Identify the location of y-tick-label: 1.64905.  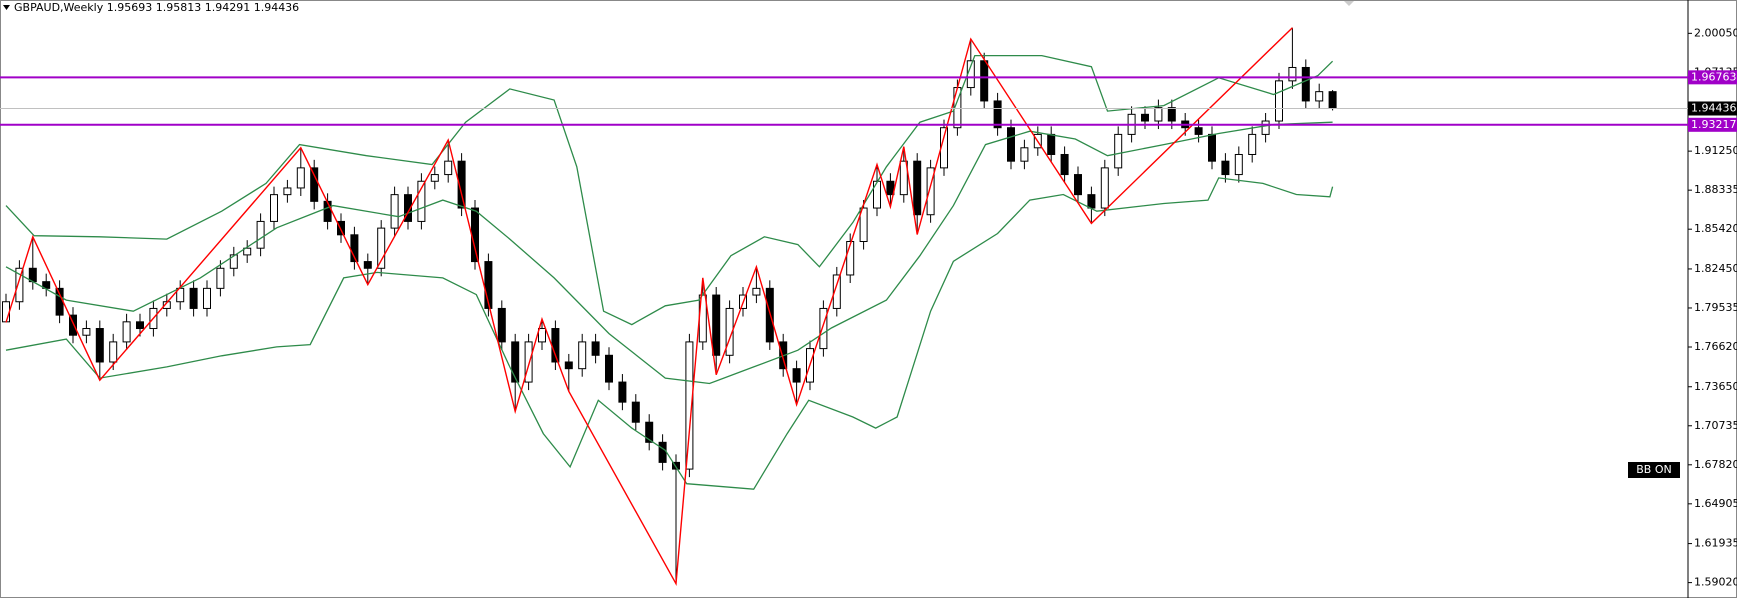
(1715, 503).